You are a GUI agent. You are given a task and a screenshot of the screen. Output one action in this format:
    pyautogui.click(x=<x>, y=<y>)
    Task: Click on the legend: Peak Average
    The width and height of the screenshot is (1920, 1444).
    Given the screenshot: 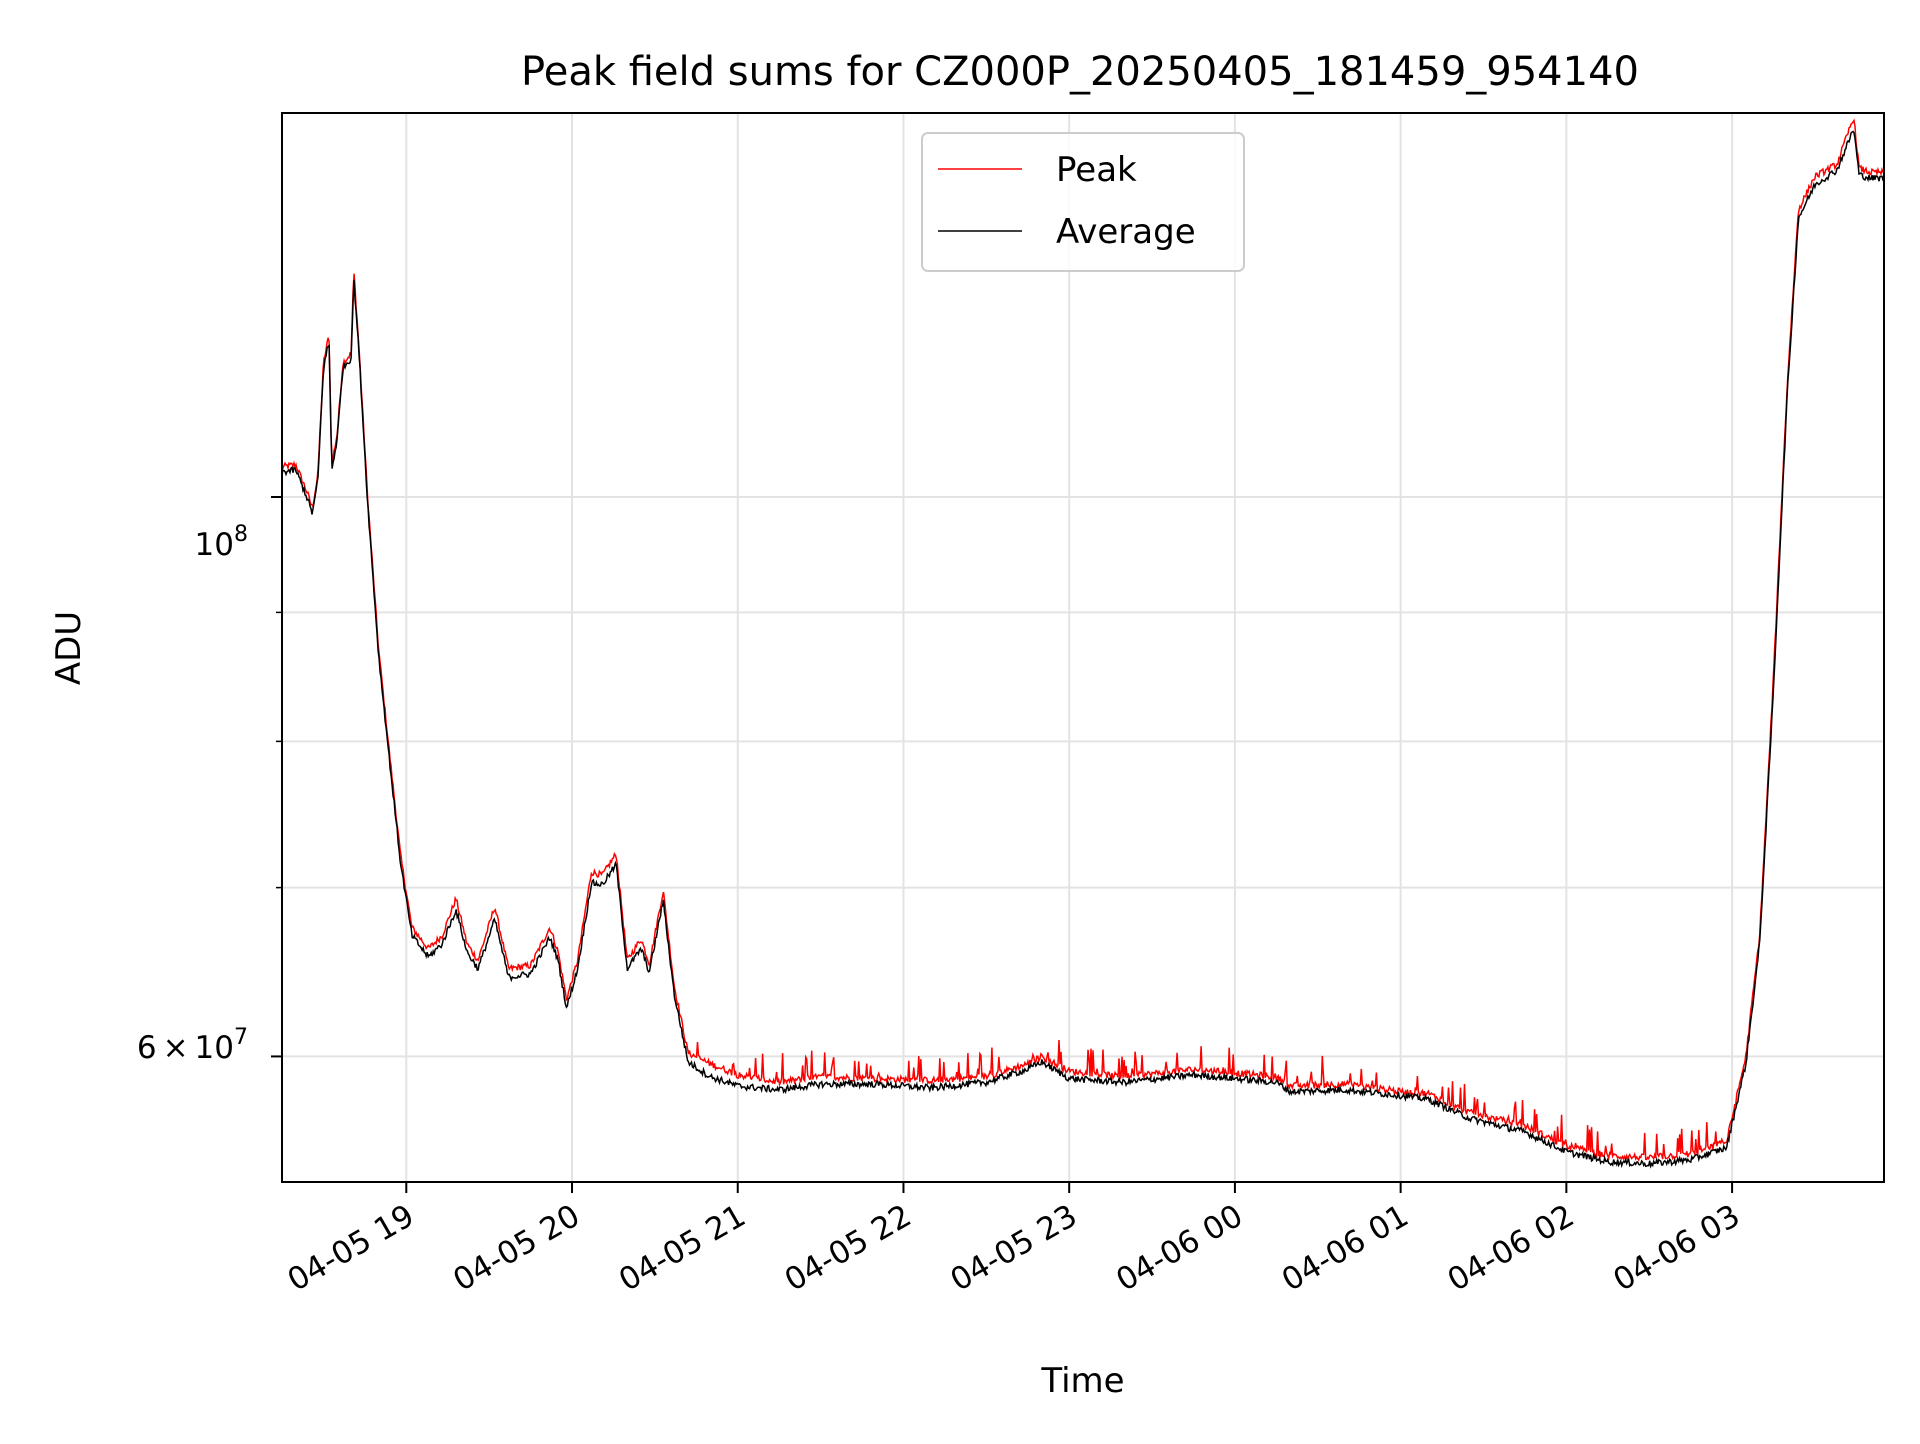 What is the action you would take?
    pyautogui.click(x=1083, y=202)
    